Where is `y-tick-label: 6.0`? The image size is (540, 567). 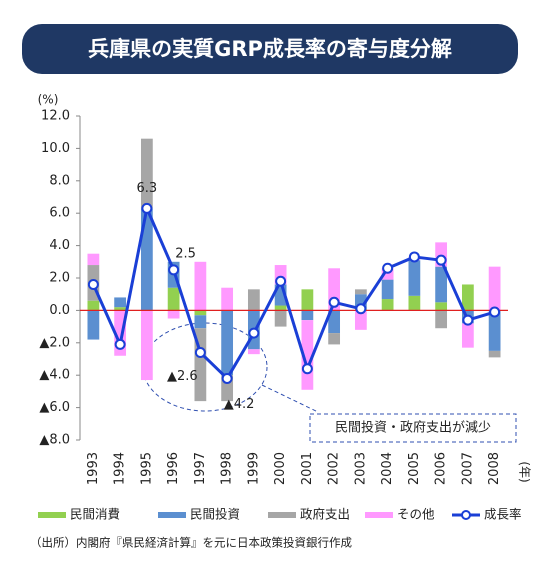 y-tick-label: 6.0 is located at coordinates (59, 213).